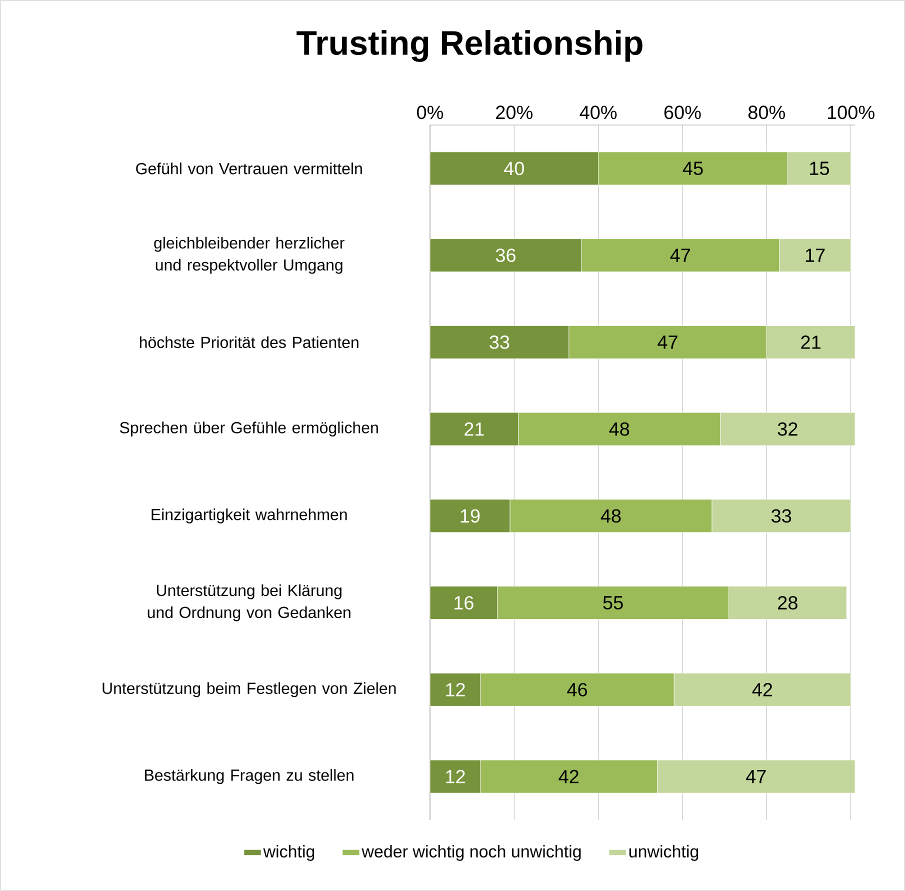 The height and width of the screenshot is (891, 905). I want to click on x-tick-label: 60%, so click(682, 113).